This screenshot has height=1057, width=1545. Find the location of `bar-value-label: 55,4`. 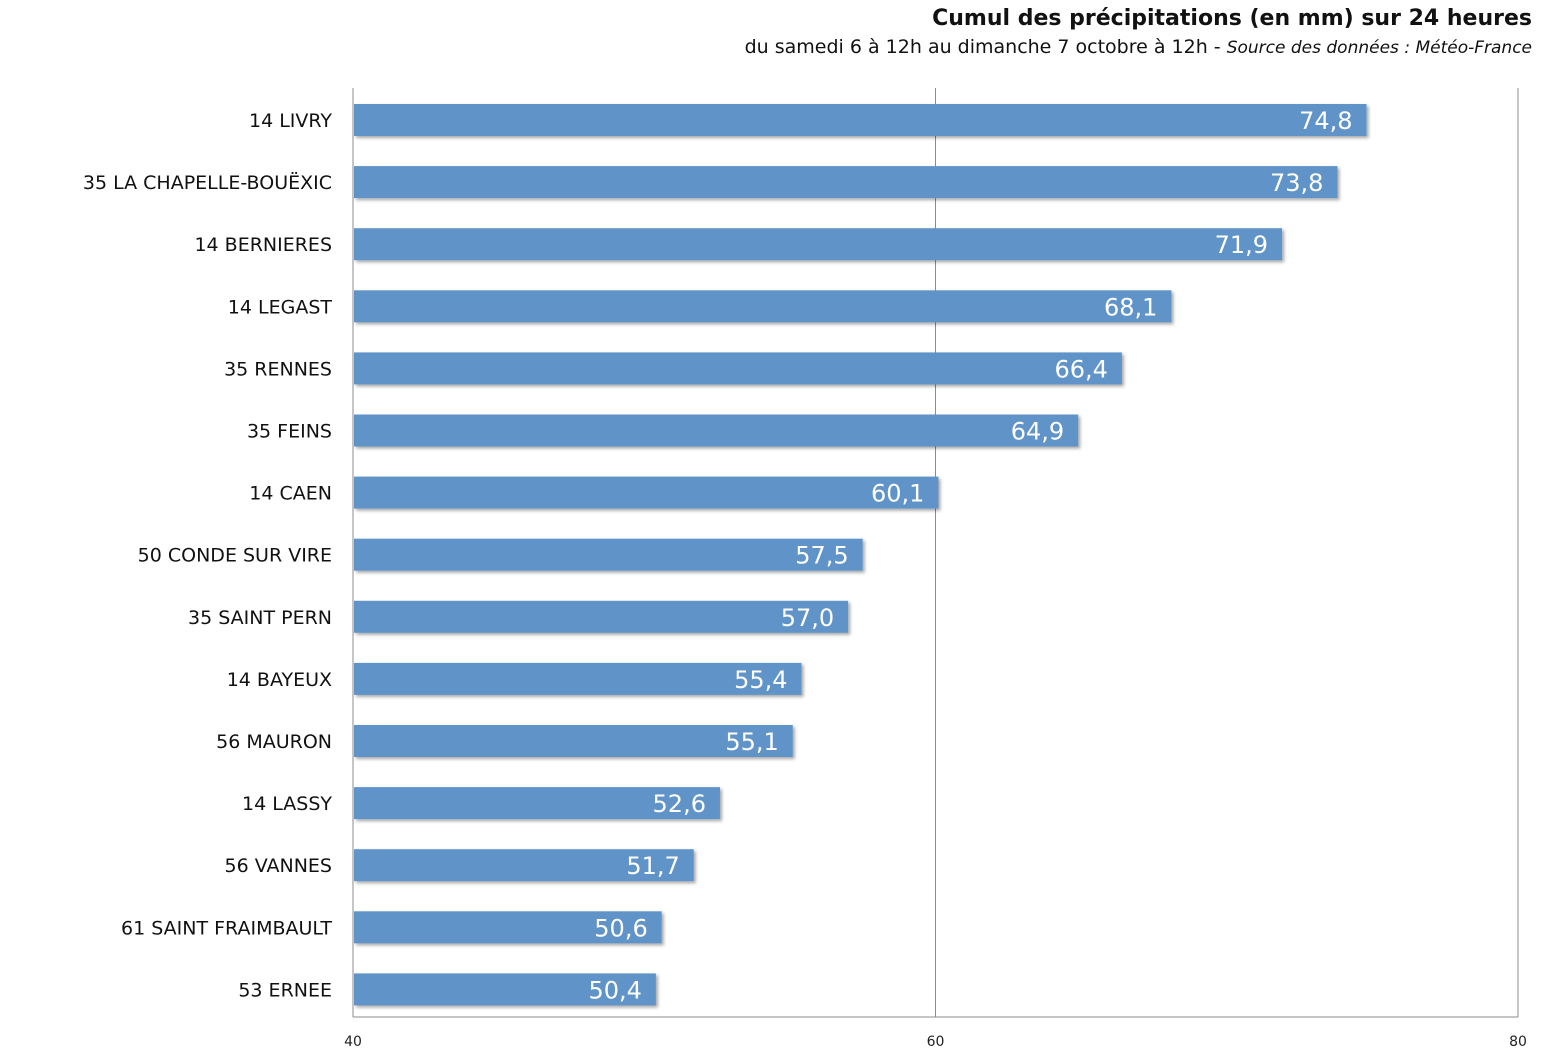

bar-value-label: 55,4 is located at coordinates (760, 680).